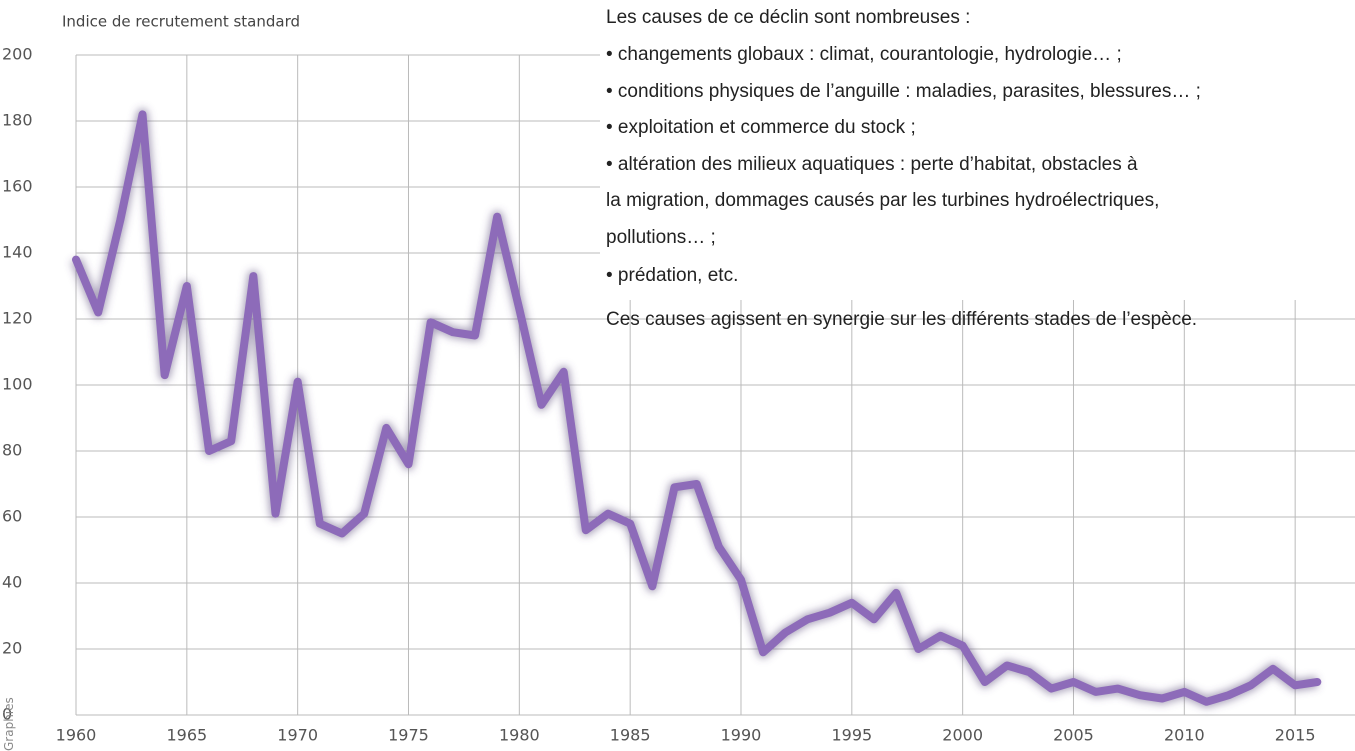 This screenshot has height=751, width=1355. I want to click on x-tick-label: 1965, so click(186, 735).